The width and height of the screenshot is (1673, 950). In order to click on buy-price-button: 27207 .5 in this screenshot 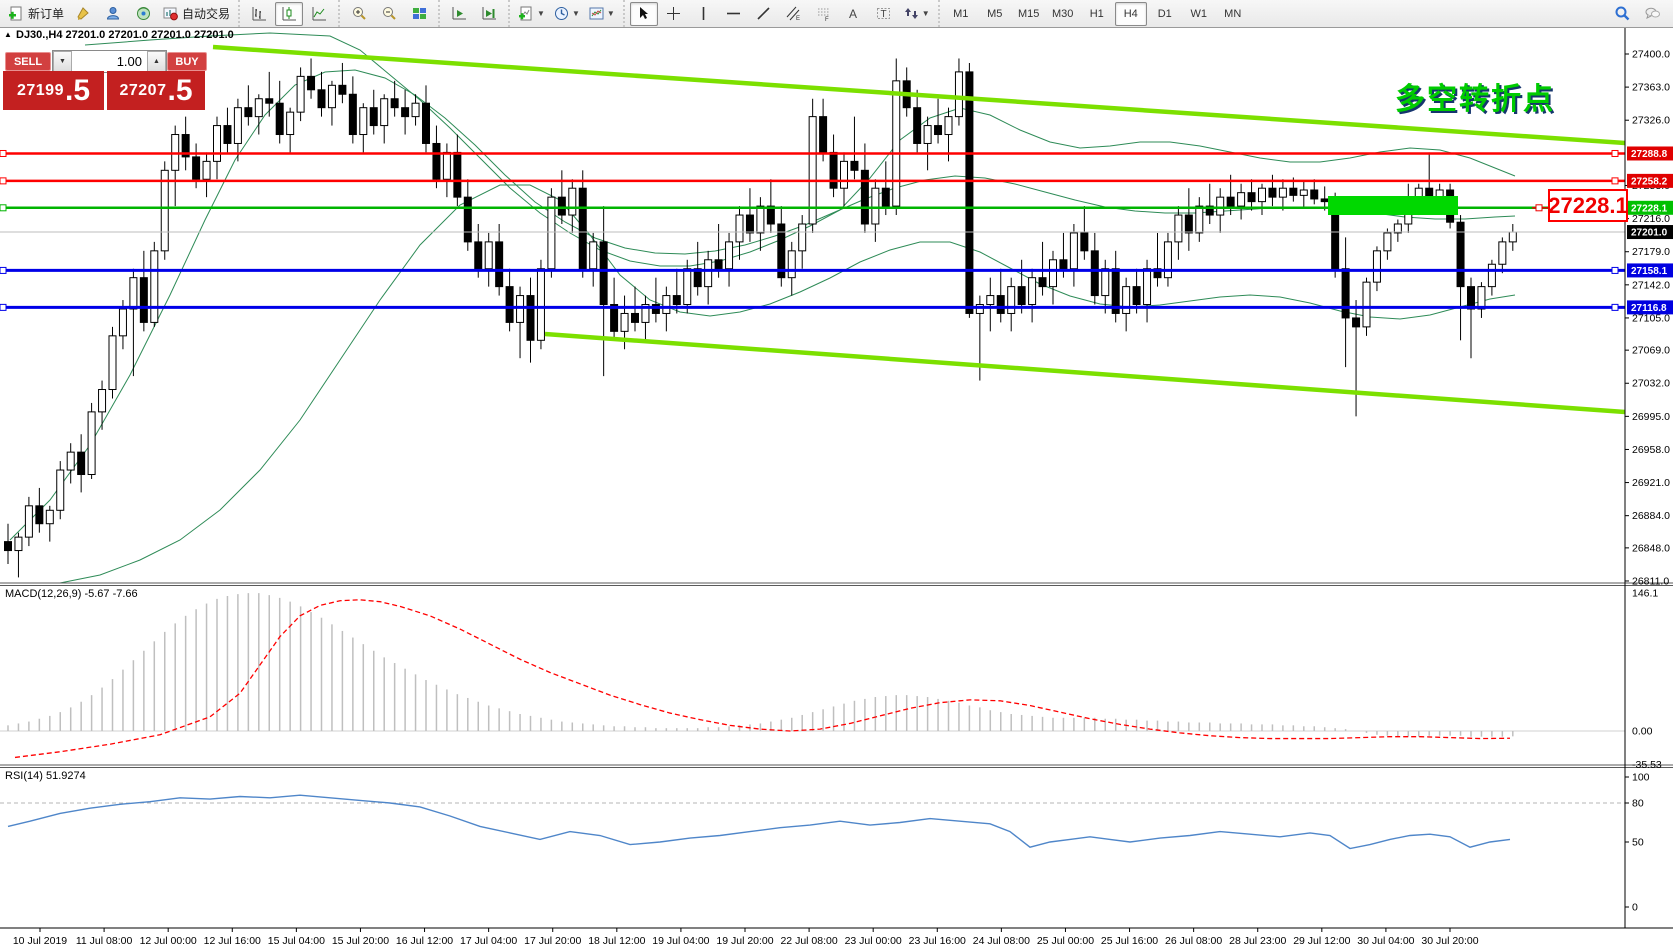, I will do `click(156, 90)`.